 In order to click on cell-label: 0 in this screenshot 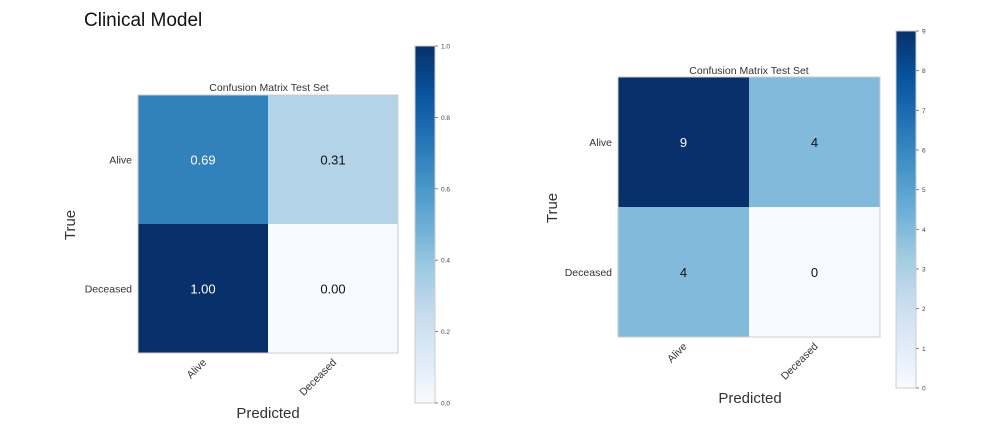, I will do `click(814, 272)`.